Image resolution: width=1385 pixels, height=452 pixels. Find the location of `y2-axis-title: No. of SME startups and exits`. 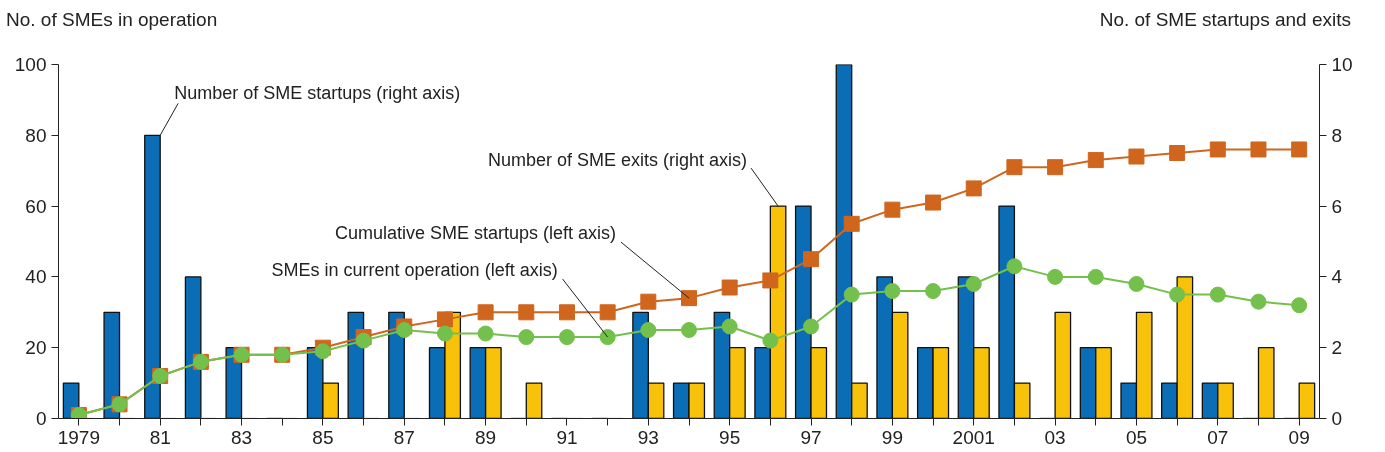

y2-axis-title: No. of SME startups and exits is located at coordinates (1225, 20).